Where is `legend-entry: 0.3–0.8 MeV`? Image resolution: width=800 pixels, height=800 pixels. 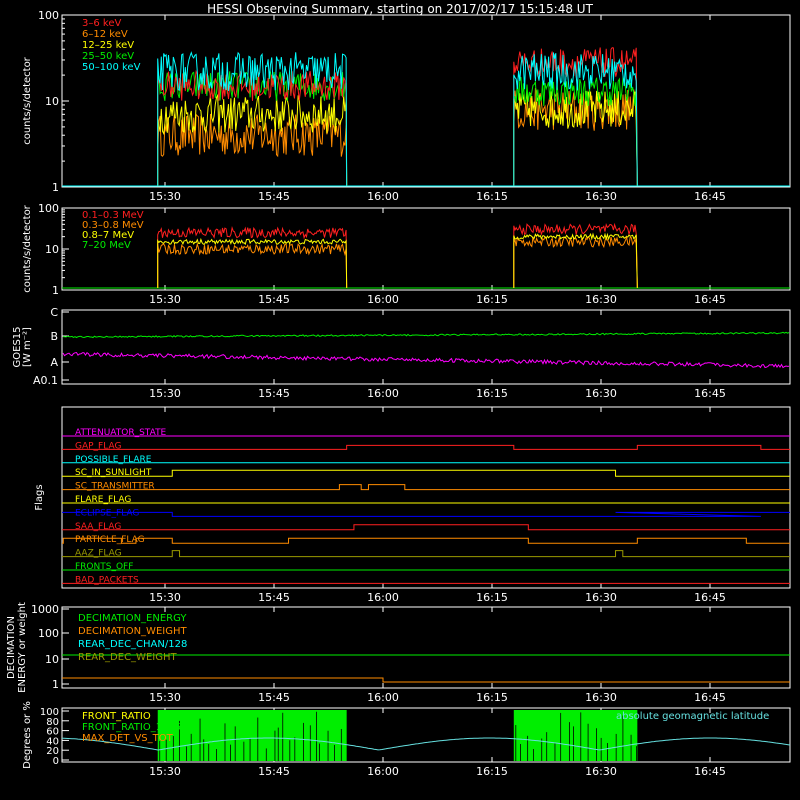
legend-entry: 0.3–0.8 MeV is located at coordinates (113, 225).